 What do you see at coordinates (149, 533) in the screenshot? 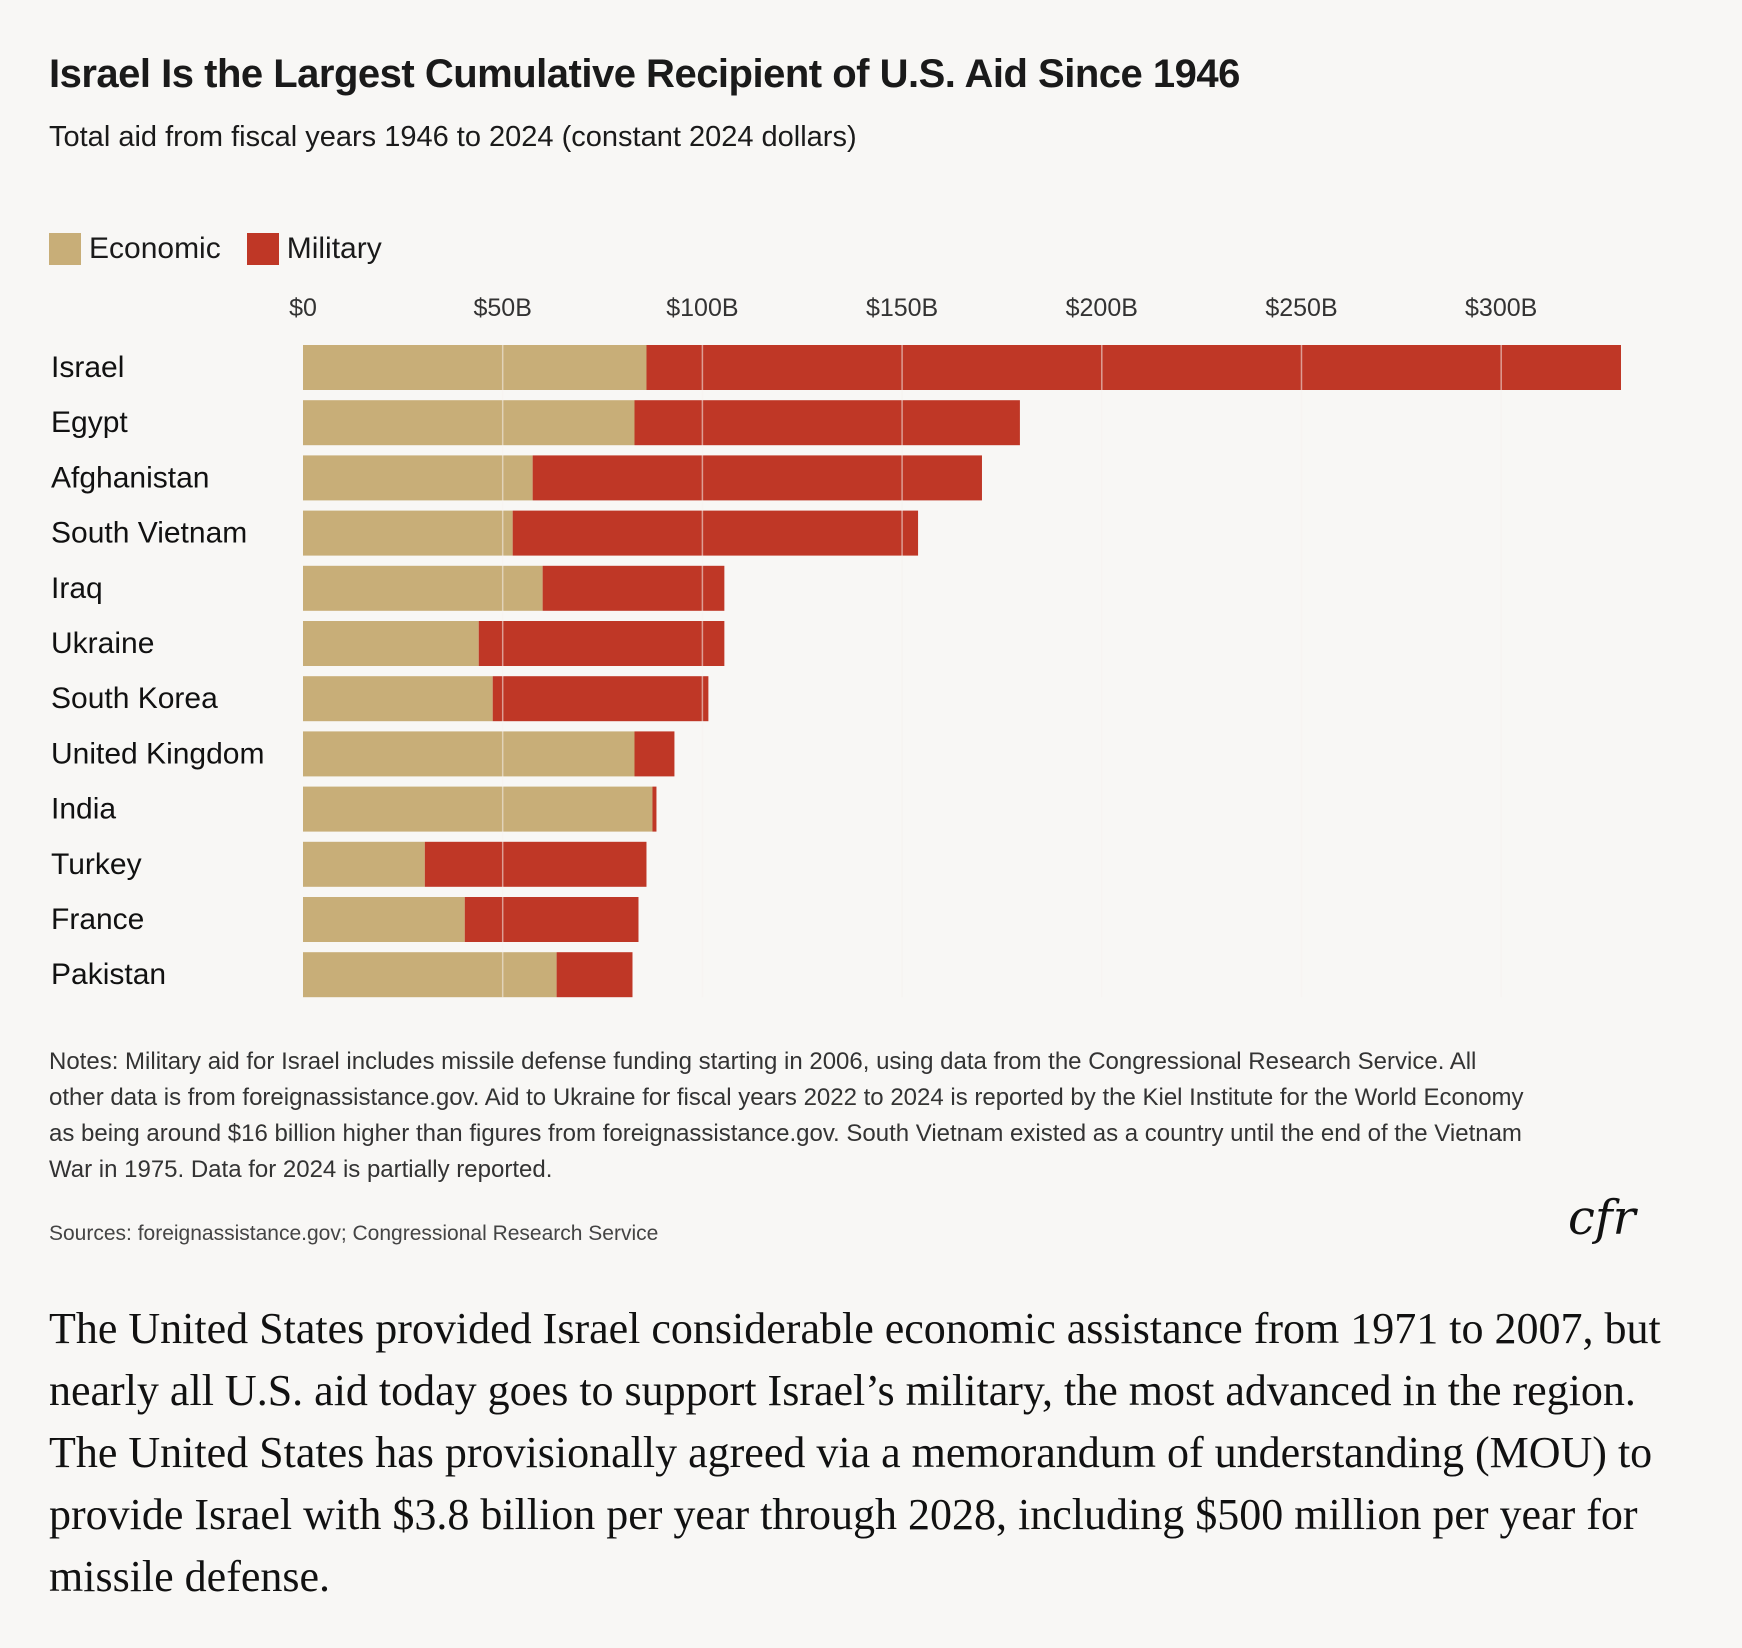
I see `category-label: South Vietnam` at bounding box center [149, 533].